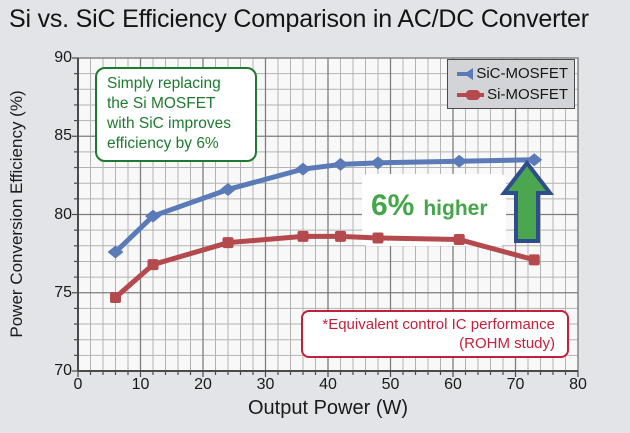 This screenshot has width=630, height=433. Describe the element at coordinates (78, 384) in the screenshot. I see `x-tick-label: 0` at that location.